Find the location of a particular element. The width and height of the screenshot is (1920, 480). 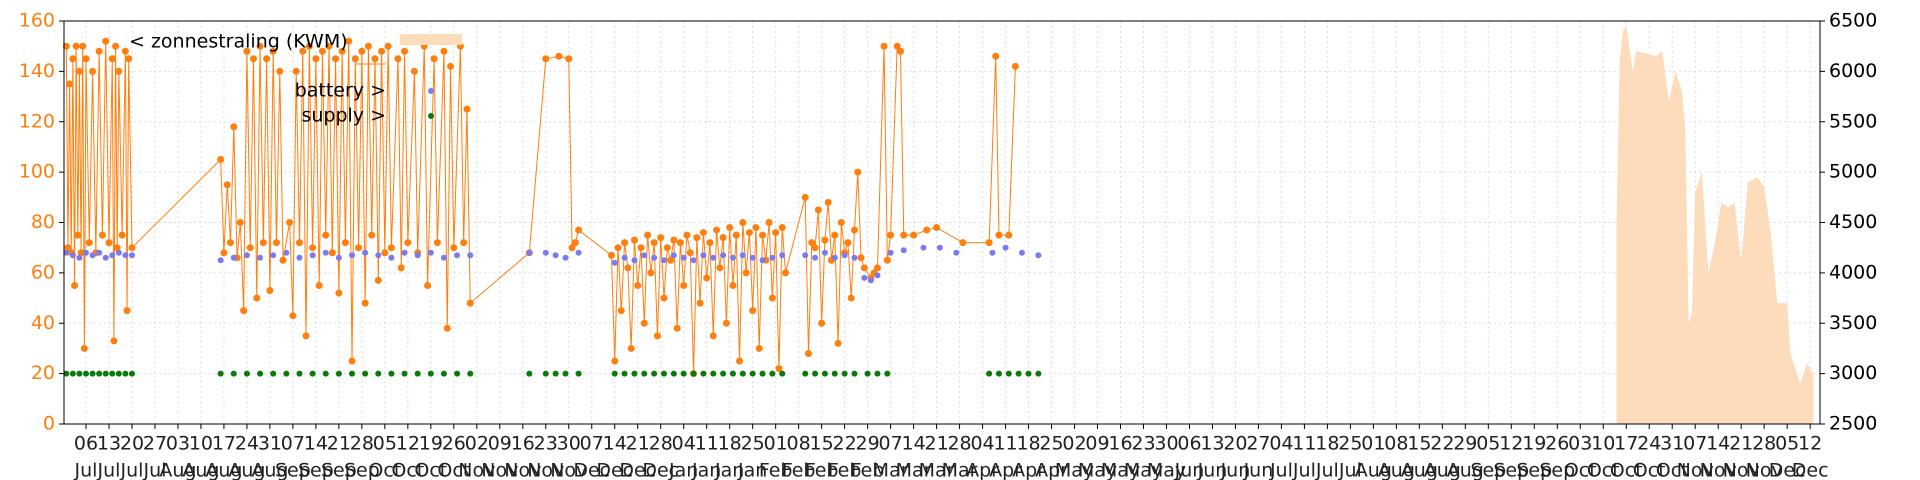

x-tick-sublabel: Mar is located at coordinates (960, 470).